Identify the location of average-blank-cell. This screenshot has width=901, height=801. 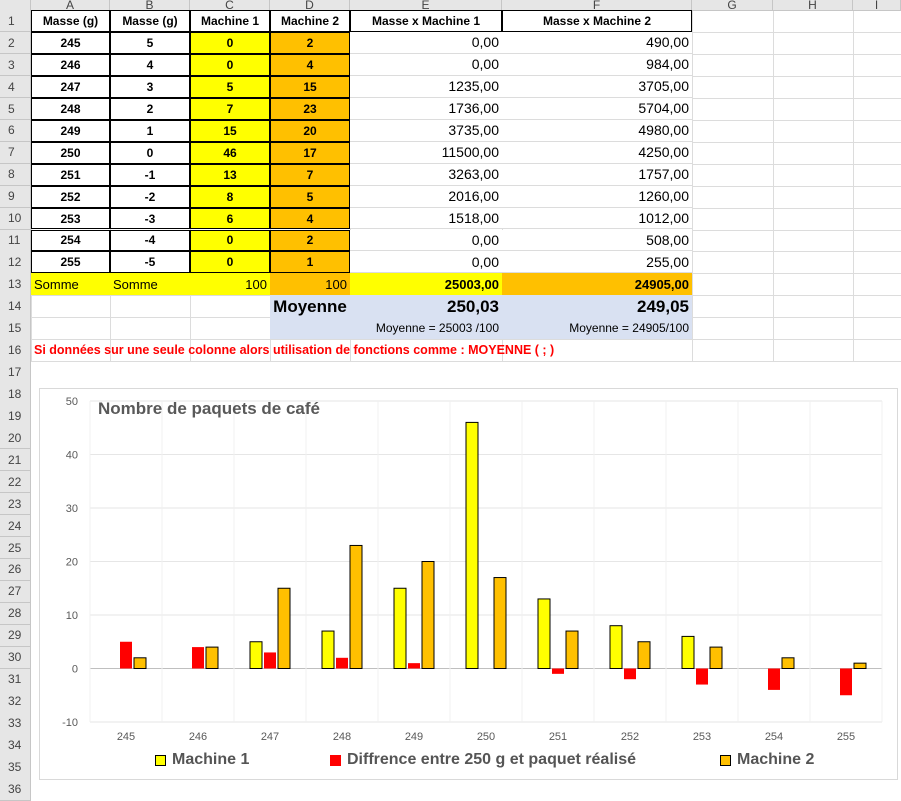
(310, 328).